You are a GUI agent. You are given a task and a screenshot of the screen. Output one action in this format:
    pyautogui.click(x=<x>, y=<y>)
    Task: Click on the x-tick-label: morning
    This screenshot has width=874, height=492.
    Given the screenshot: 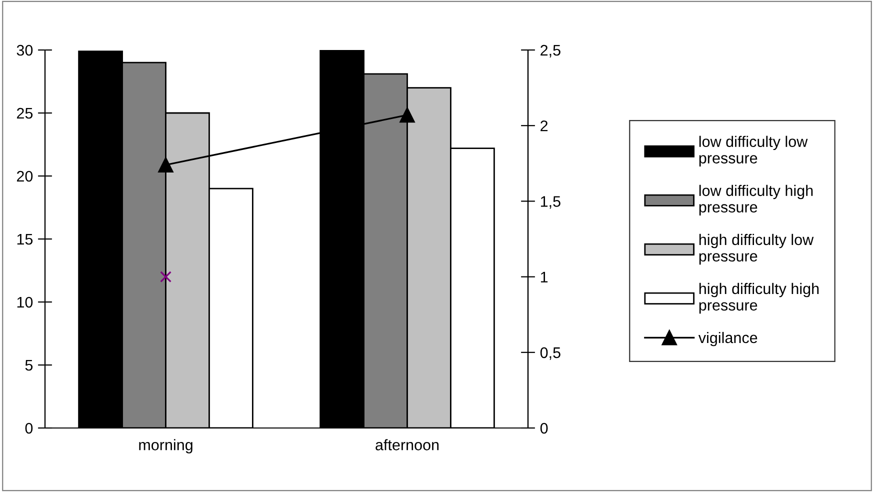 What is the action you would take?
    pyautogui.click(x=165, y=446)
    